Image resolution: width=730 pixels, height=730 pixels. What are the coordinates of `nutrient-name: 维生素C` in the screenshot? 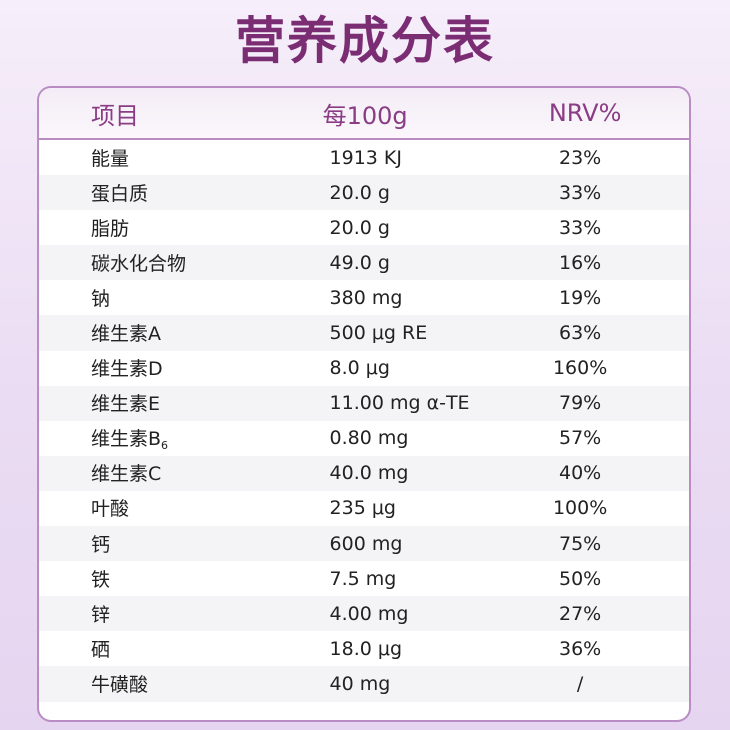 It's located at (126, 474).